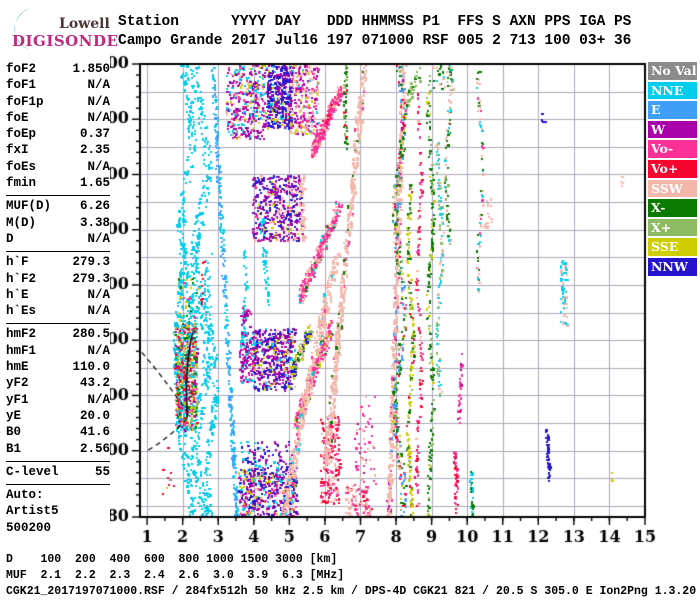 Image resolution: width=700 pixels, height=600 pixels. I want to click on param-row: foE N/A, so click(58, 117).